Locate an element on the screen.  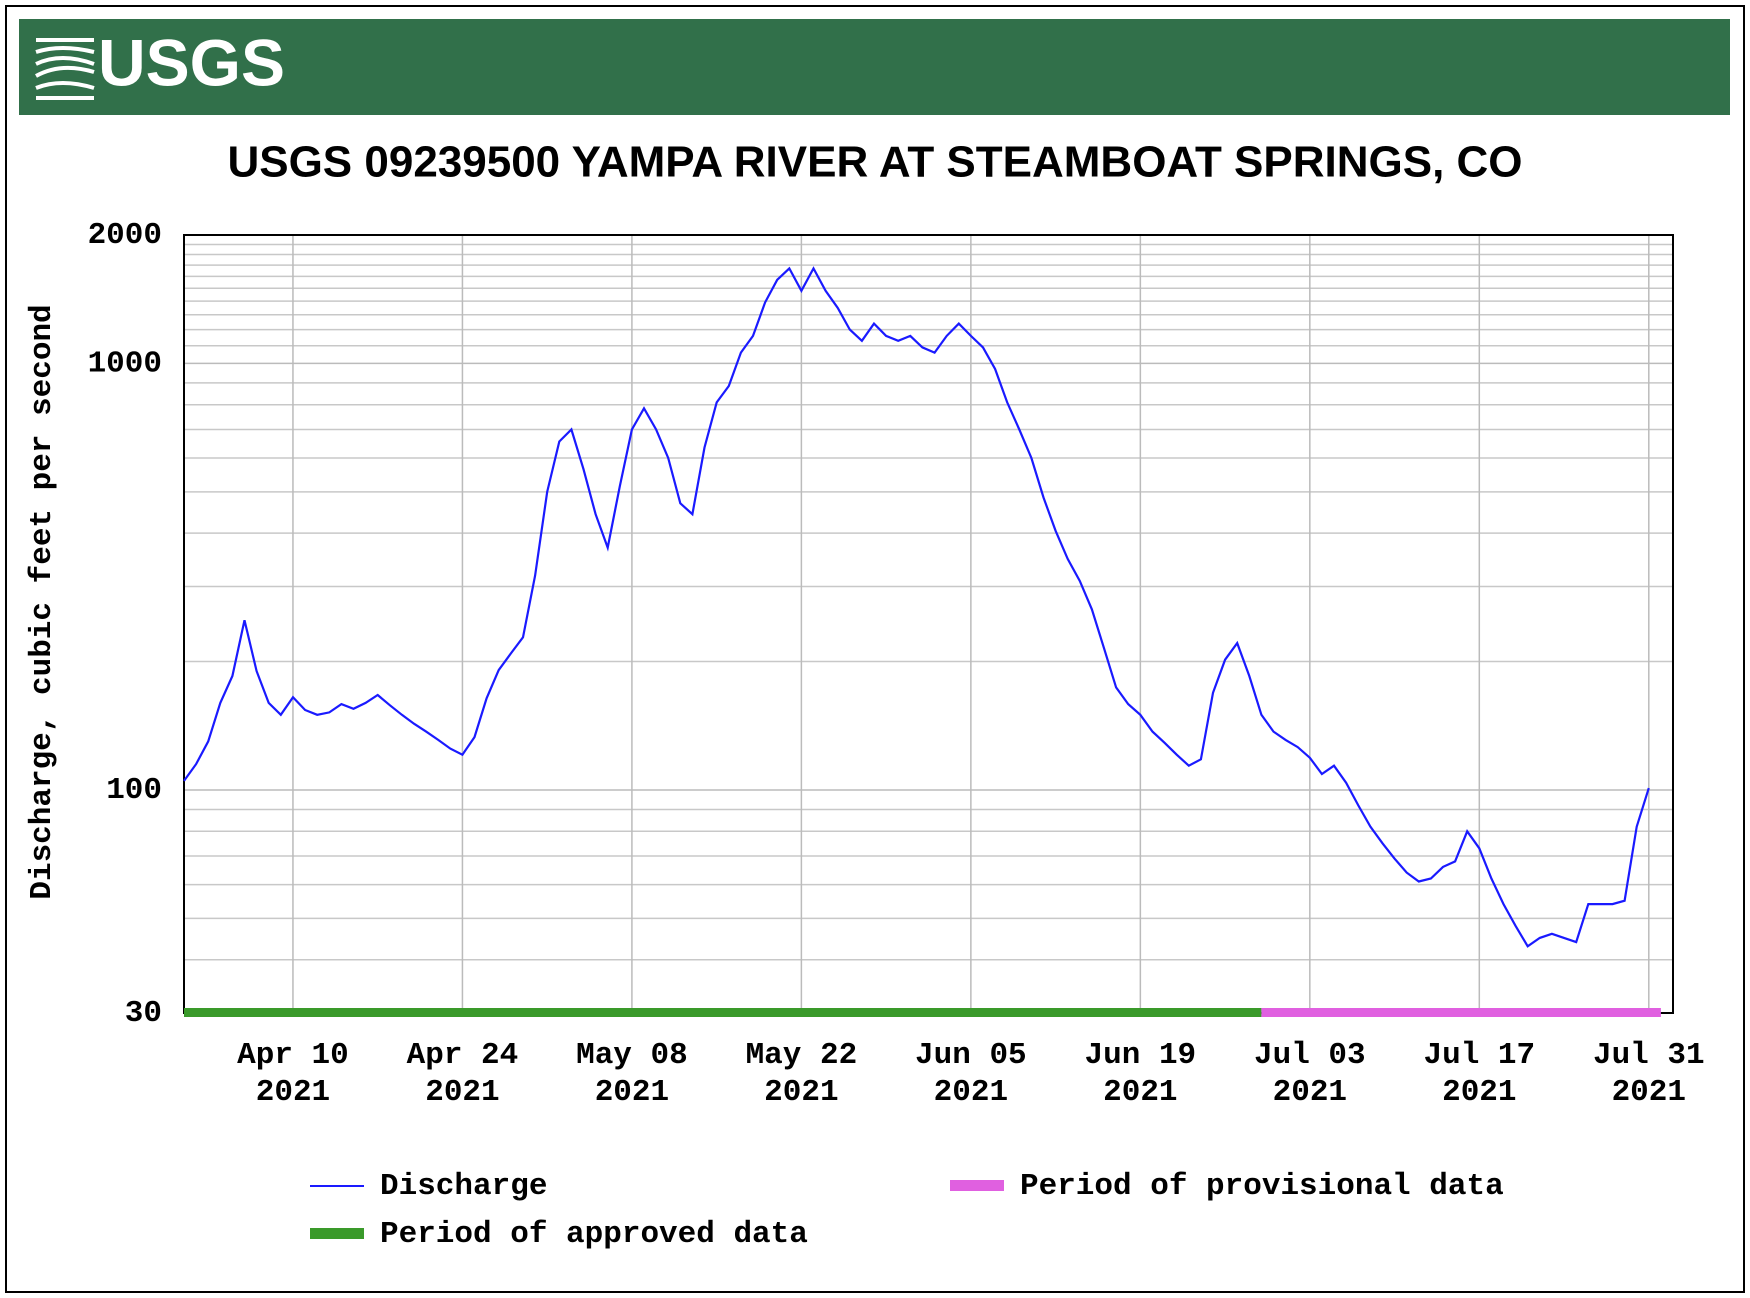
x-tick-label: Jun 19 is located at coordinates (1141, 1055).